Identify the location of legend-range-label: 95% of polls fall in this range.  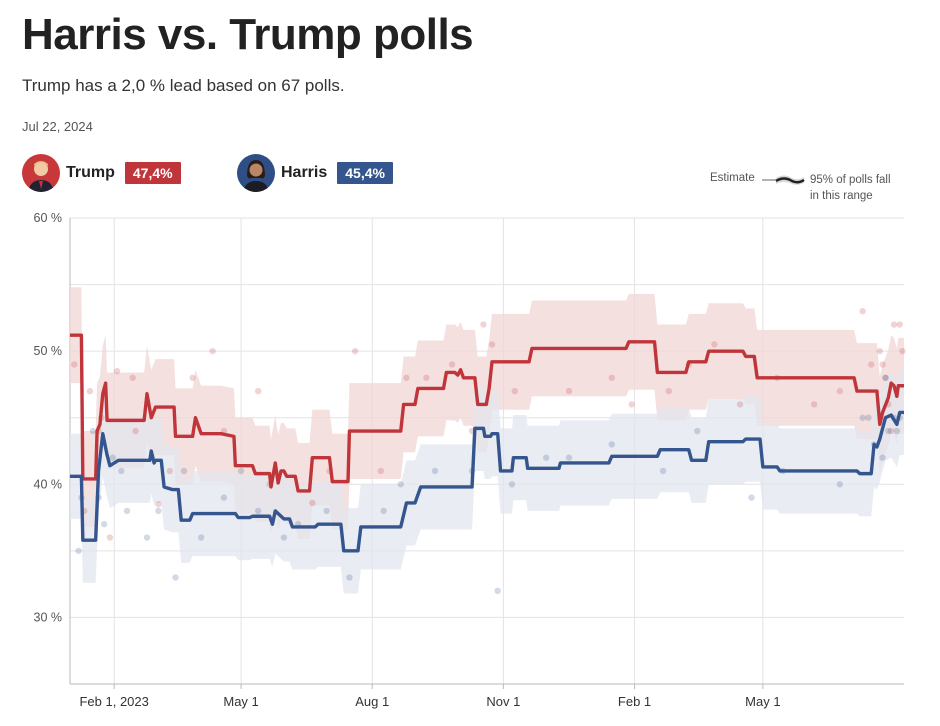
(850, 188).